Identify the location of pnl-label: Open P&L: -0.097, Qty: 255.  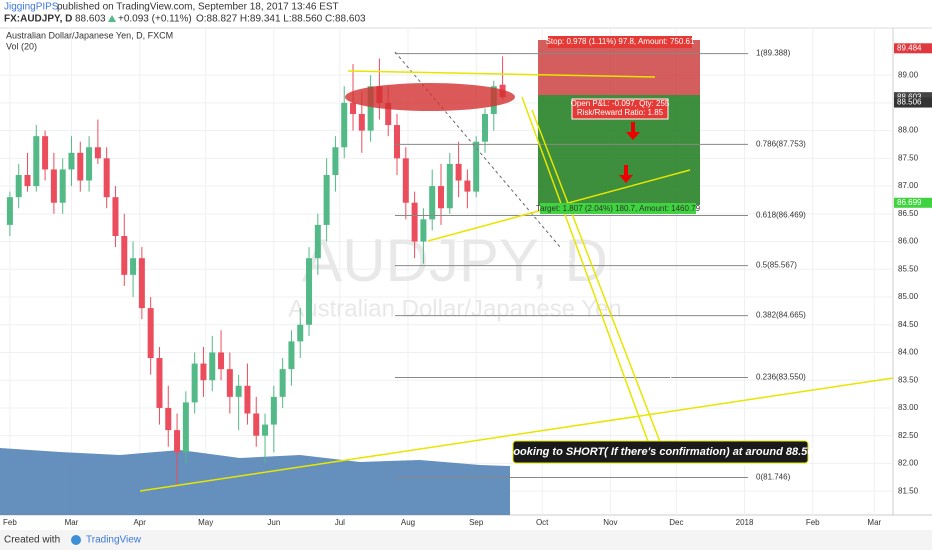
(620, 103).